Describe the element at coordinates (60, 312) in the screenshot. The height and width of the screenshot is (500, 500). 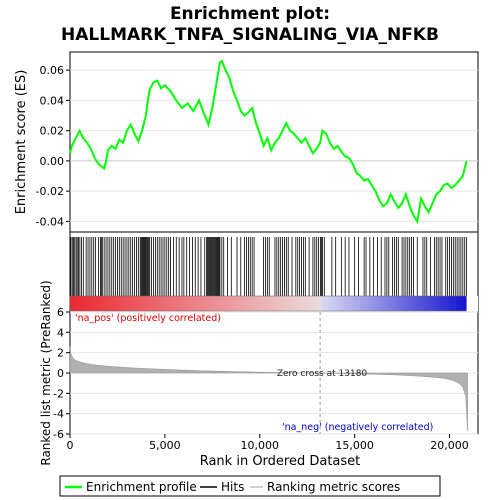
I see `metric-y-tick-label: 6` at that location.